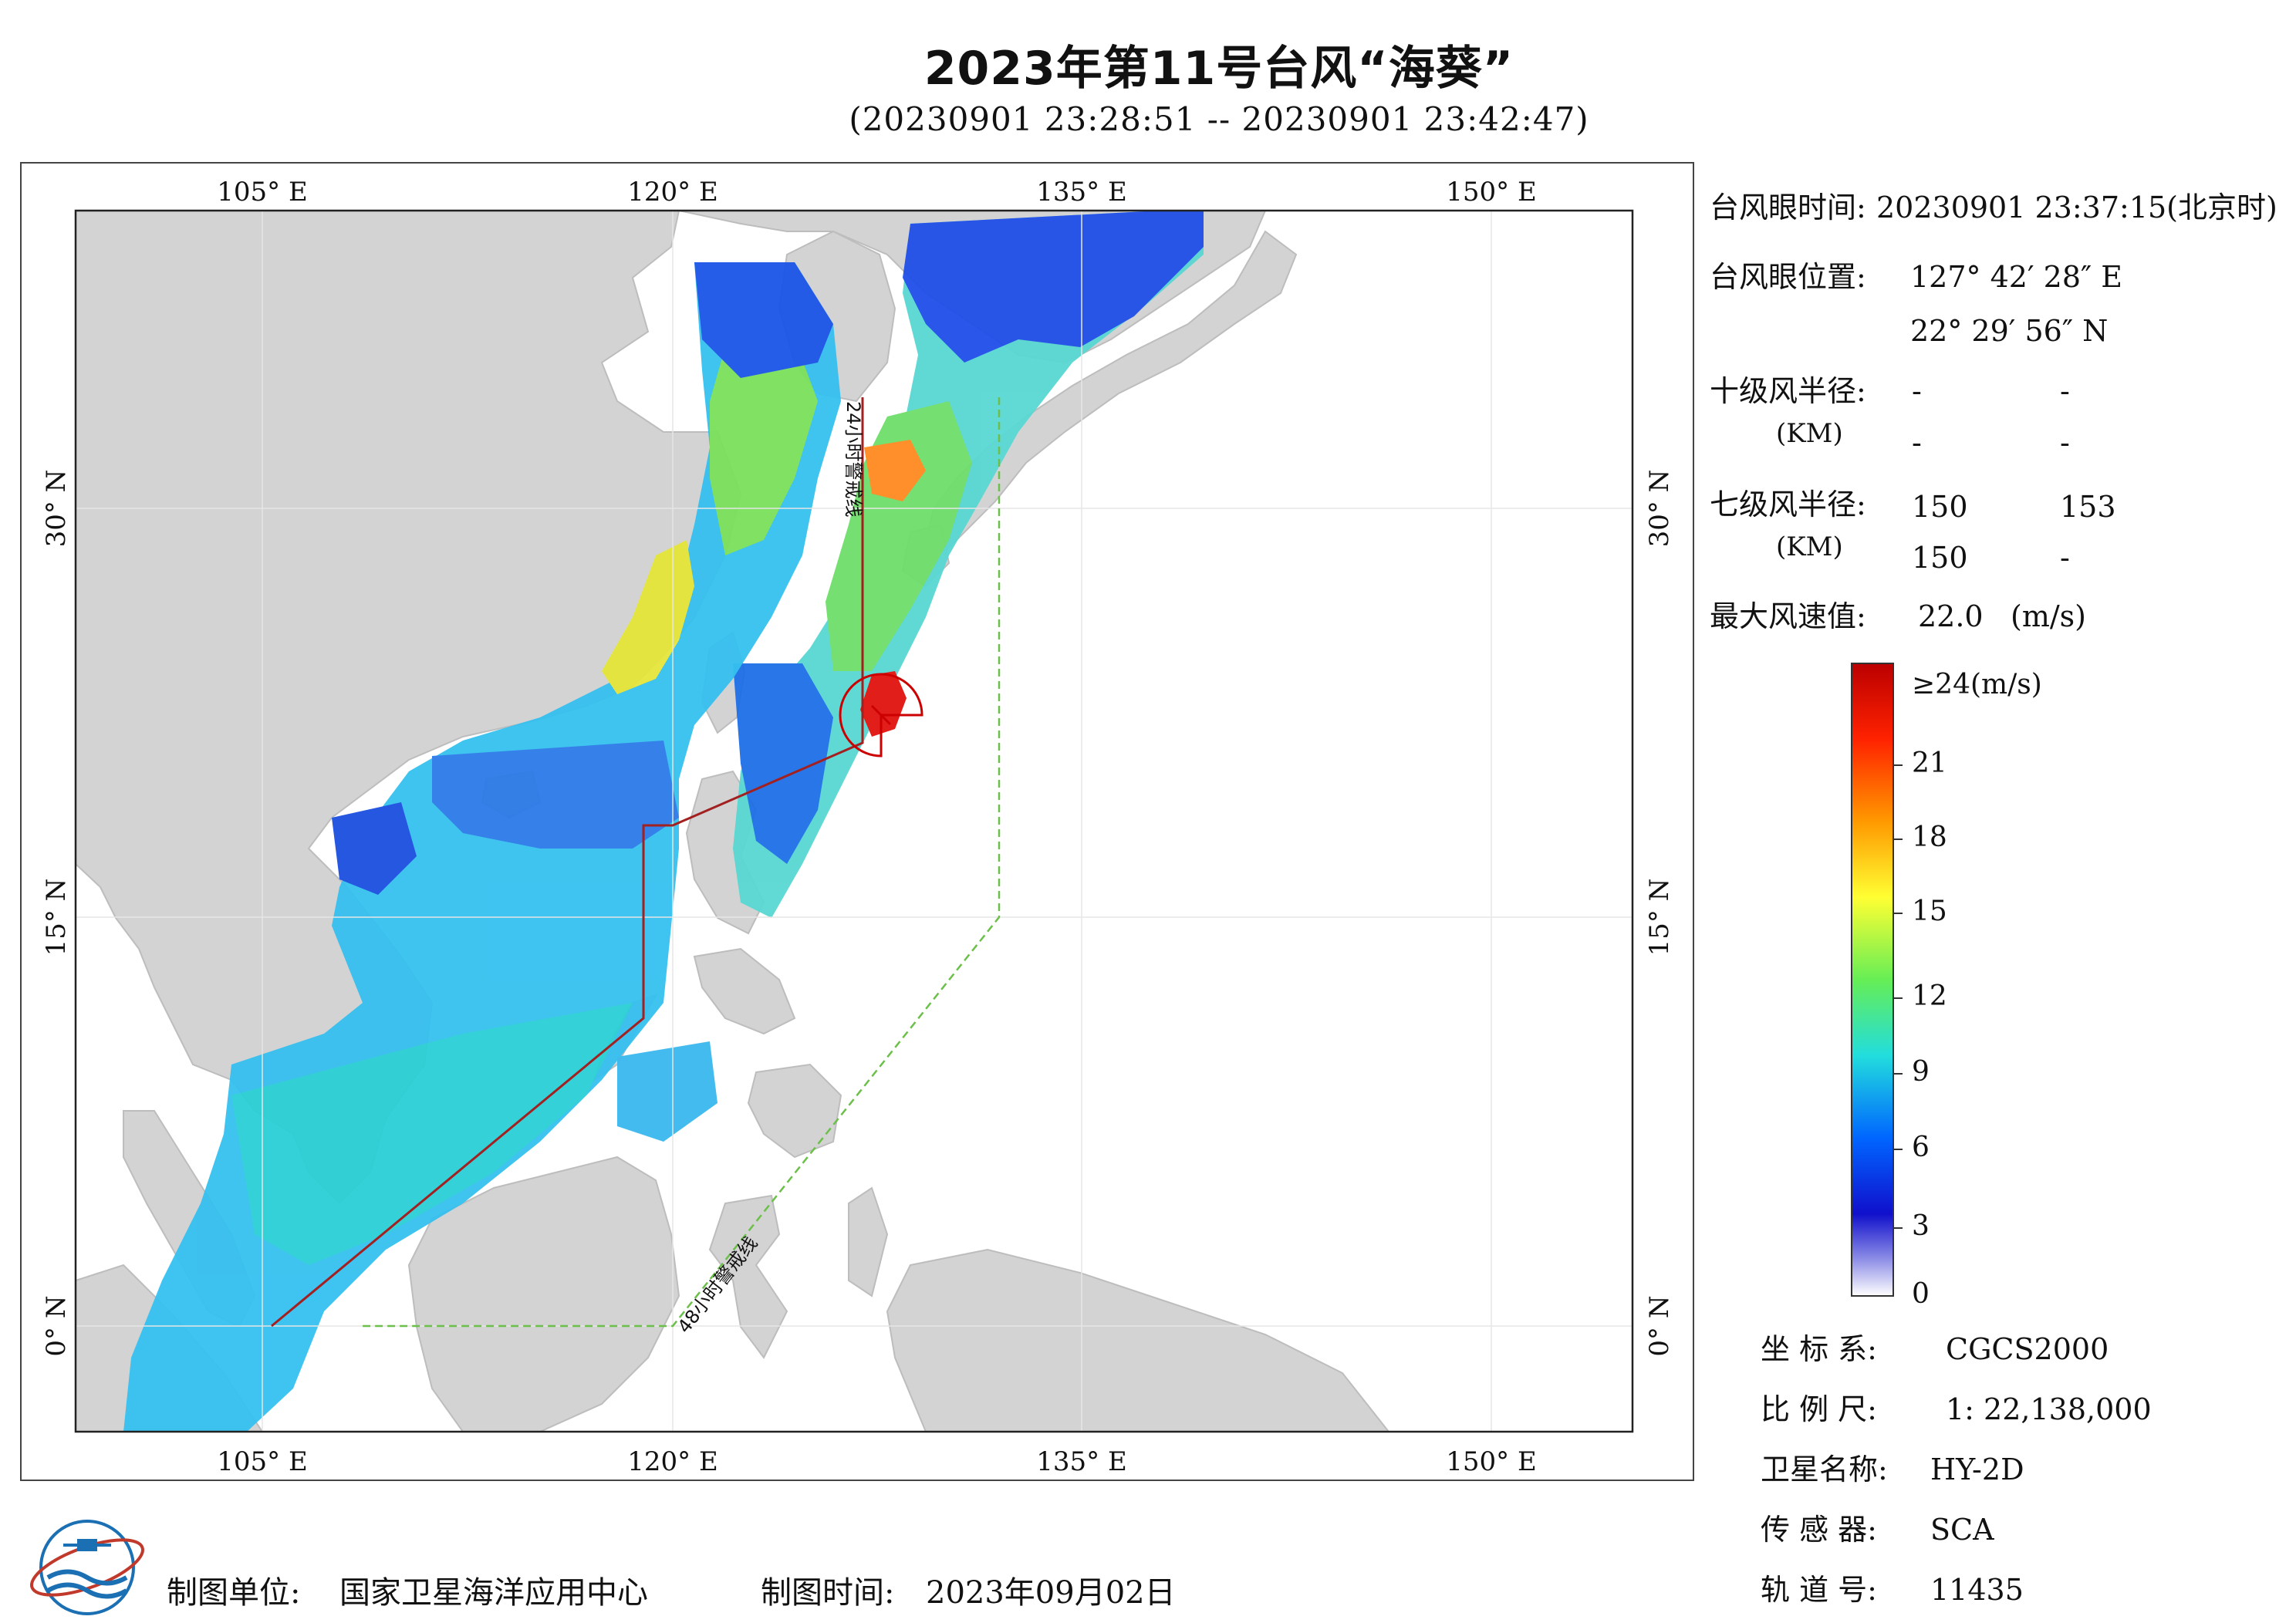 The width and height of the screenshot is (2296, 1623). What do you see at coordinates (1788, 207) in the screenshot?
I see `eye-time-label: 台风眼时间:` at bounding box center [1788, 207].